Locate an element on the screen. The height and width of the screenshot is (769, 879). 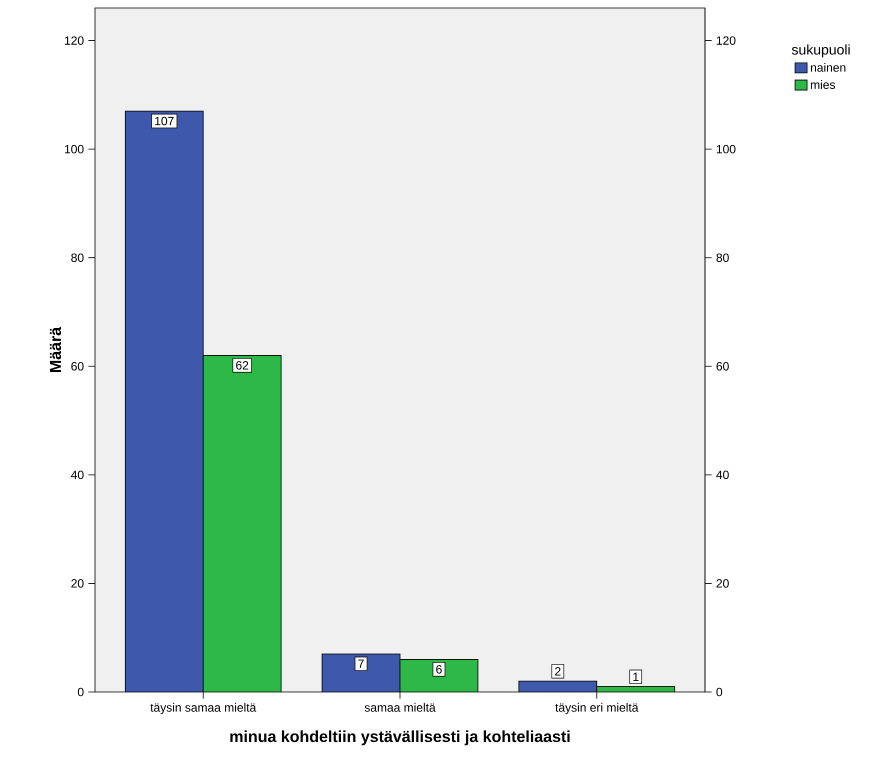
data-label: 6 is located at coordinates (439, 669).